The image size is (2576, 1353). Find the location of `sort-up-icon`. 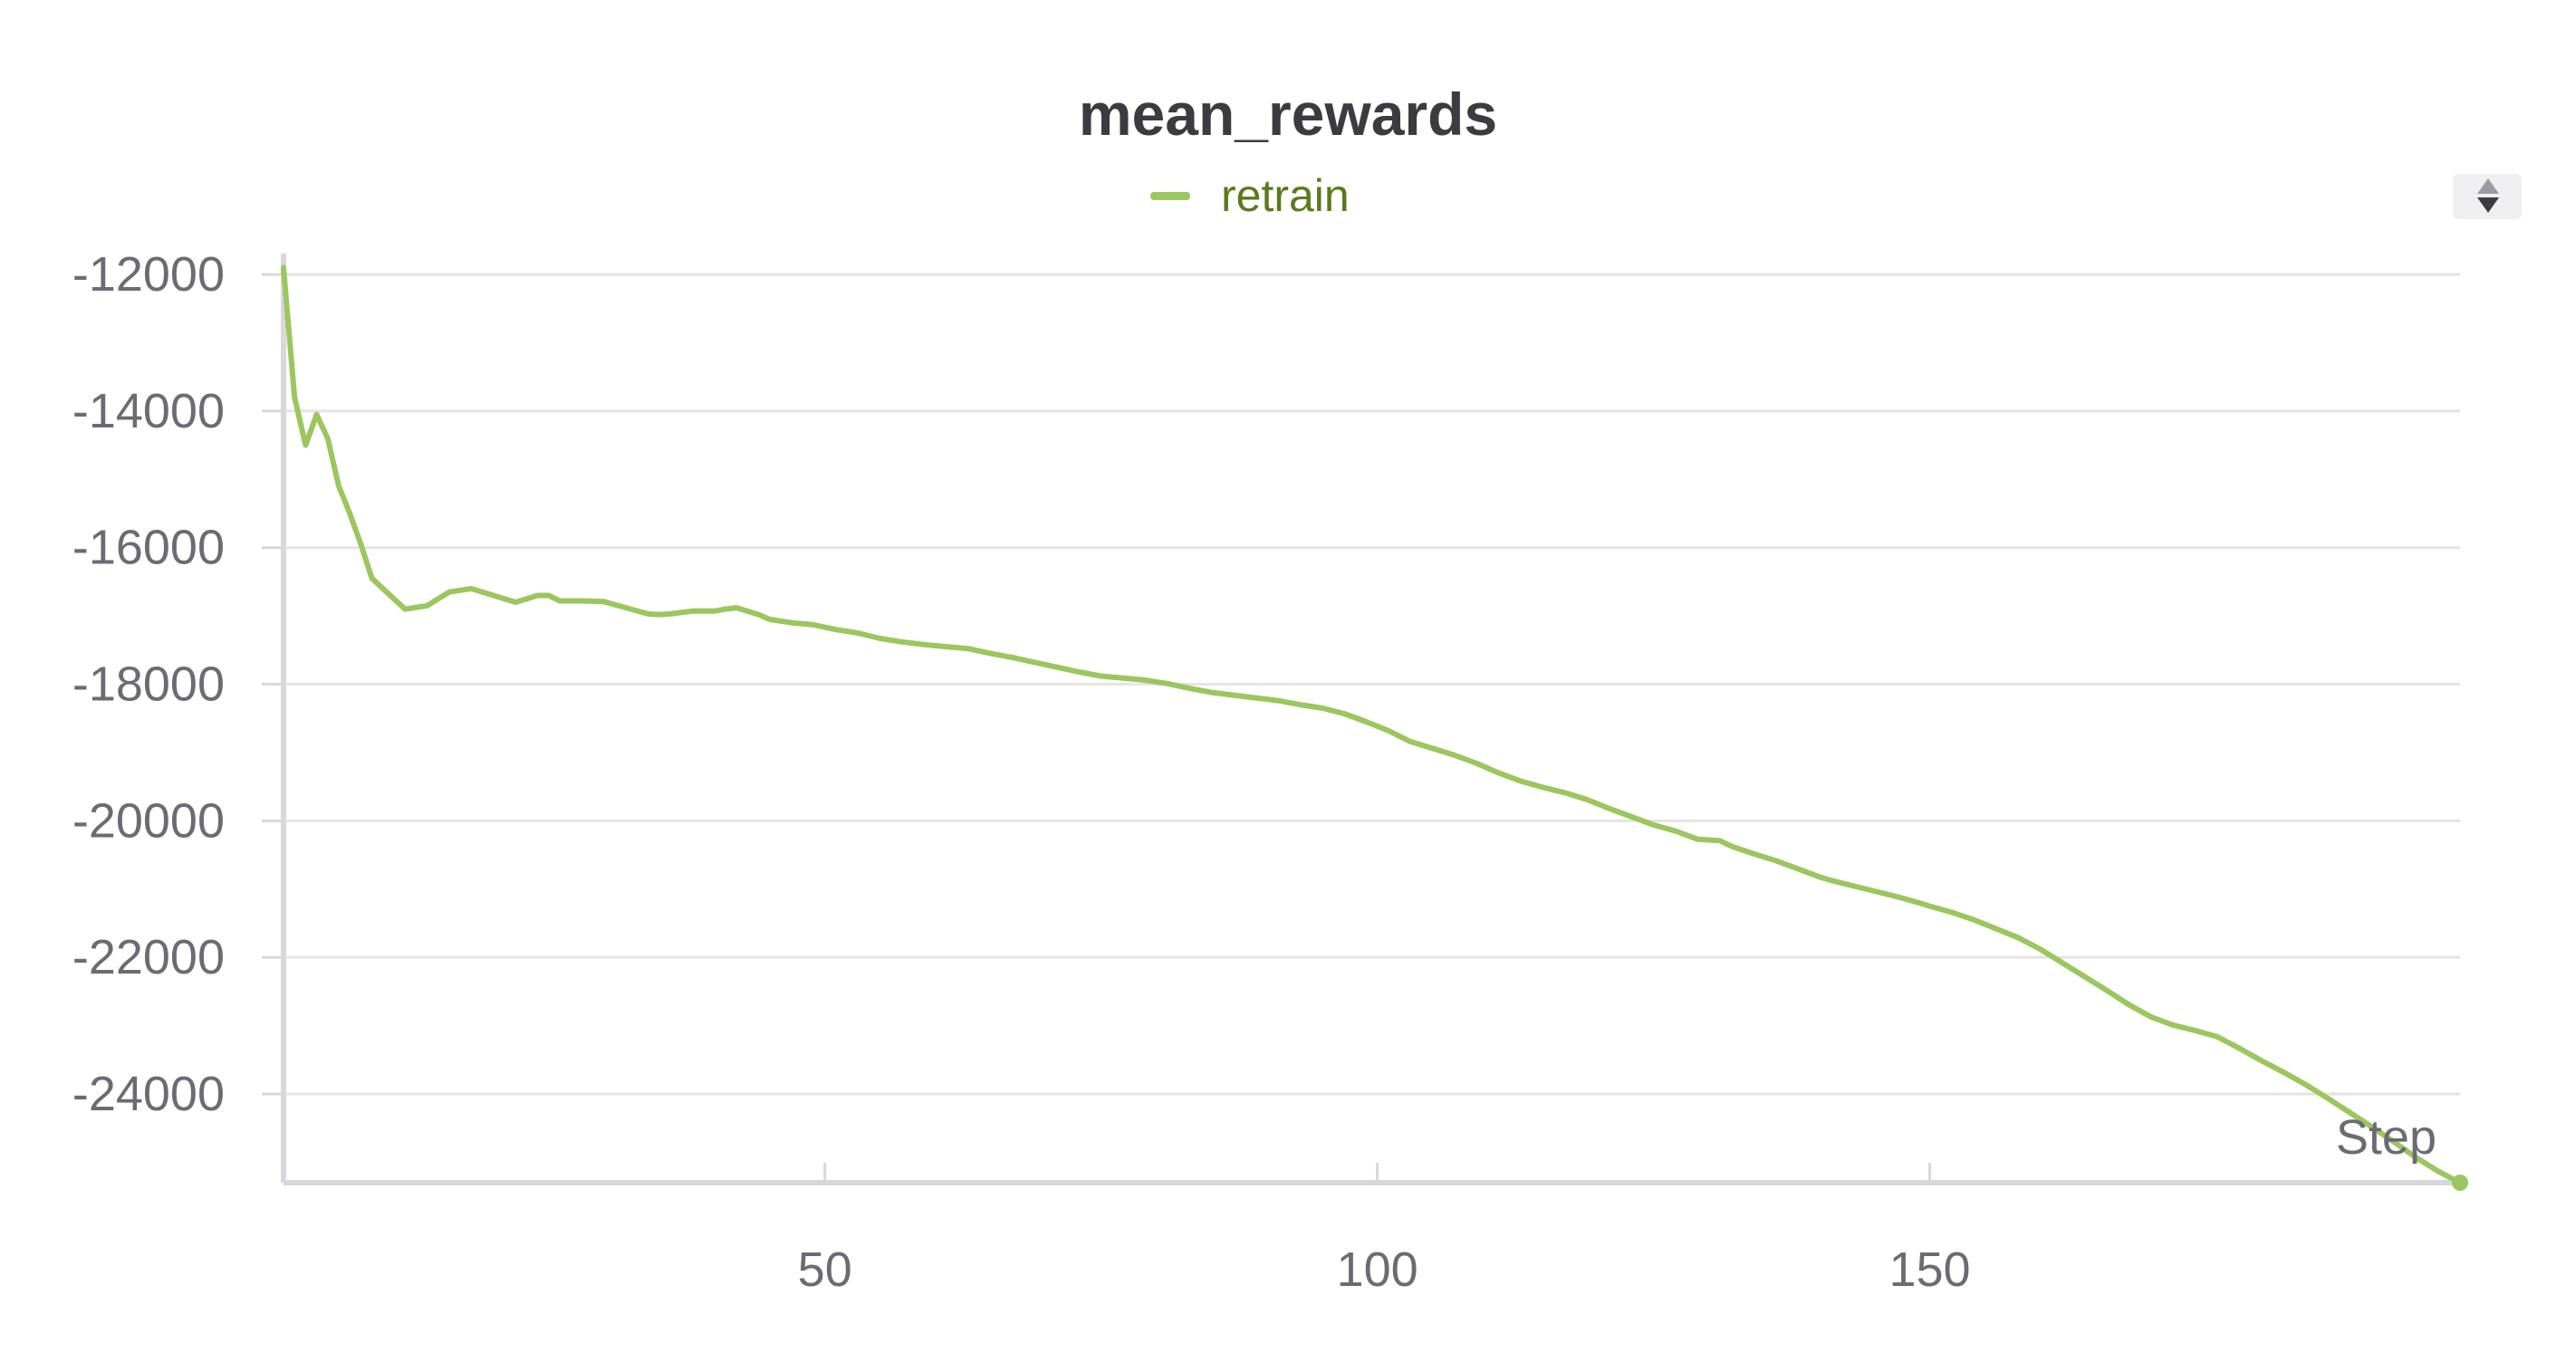

sort-up-icon is located at coordinates (2488, 186).